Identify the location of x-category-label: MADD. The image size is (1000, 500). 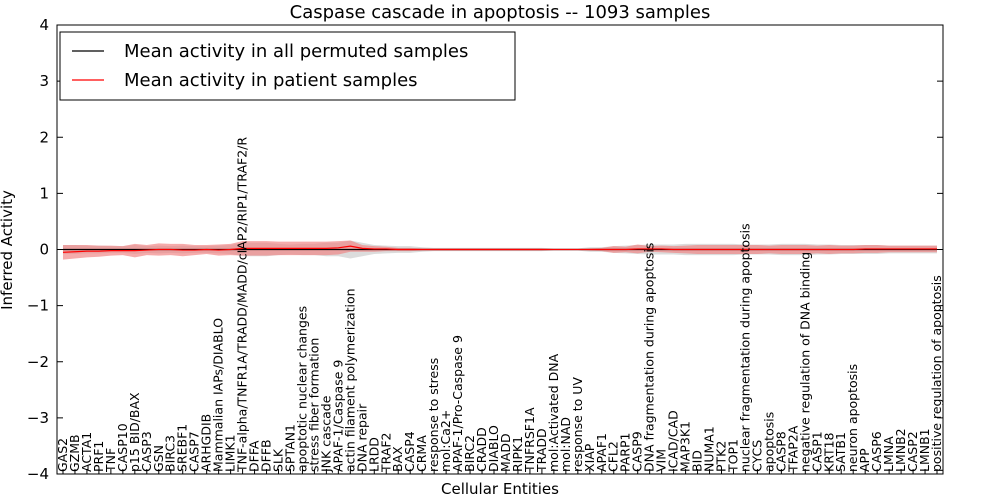
(505, 452).